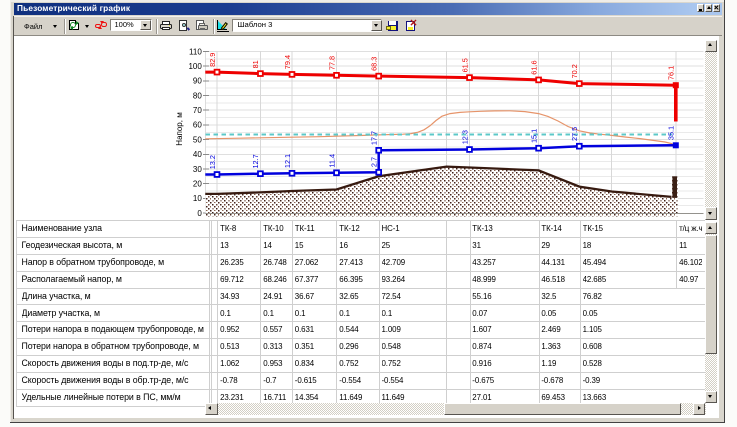  I want to click on svg-text: 17.7, so click(374, 138).